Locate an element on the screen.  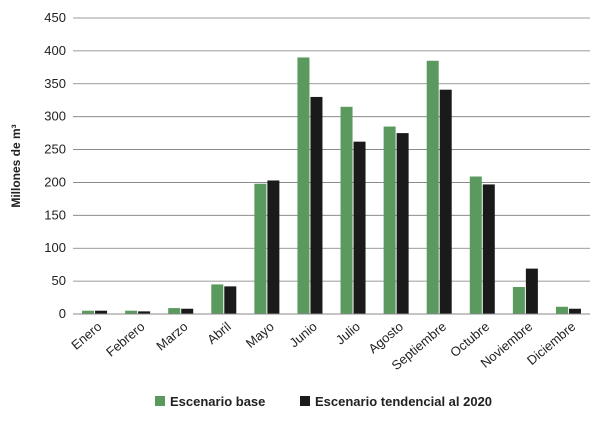
legend-label-0: Escenario base is located at coordinates (217, 401).